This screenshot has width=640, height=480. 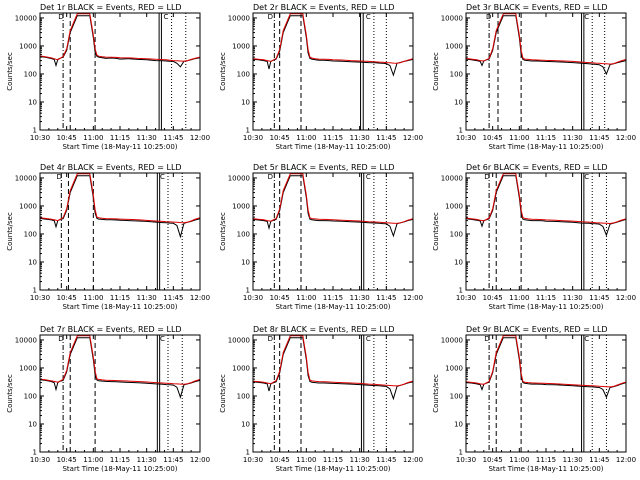 I want to click on chart-2-ylabel: Counts/sec, so click(x=223, y=71).